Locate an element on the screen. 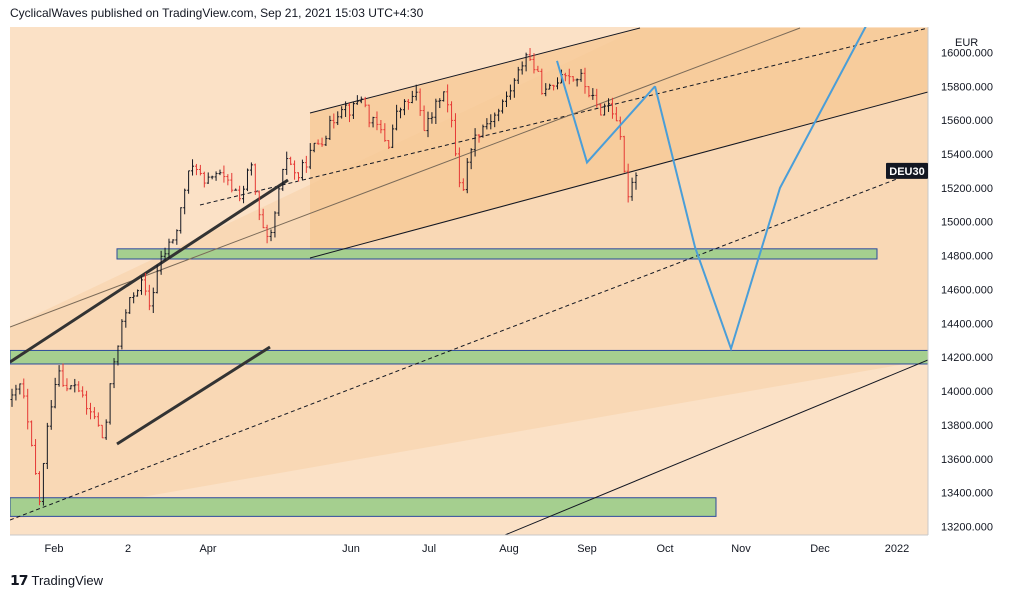 This screenshot has height=598, width=1009. x-axis: Feb 2 Apr Jun Jul Aug Sep Oct Nov Dec 2022 is located at coordinates (477, 549).